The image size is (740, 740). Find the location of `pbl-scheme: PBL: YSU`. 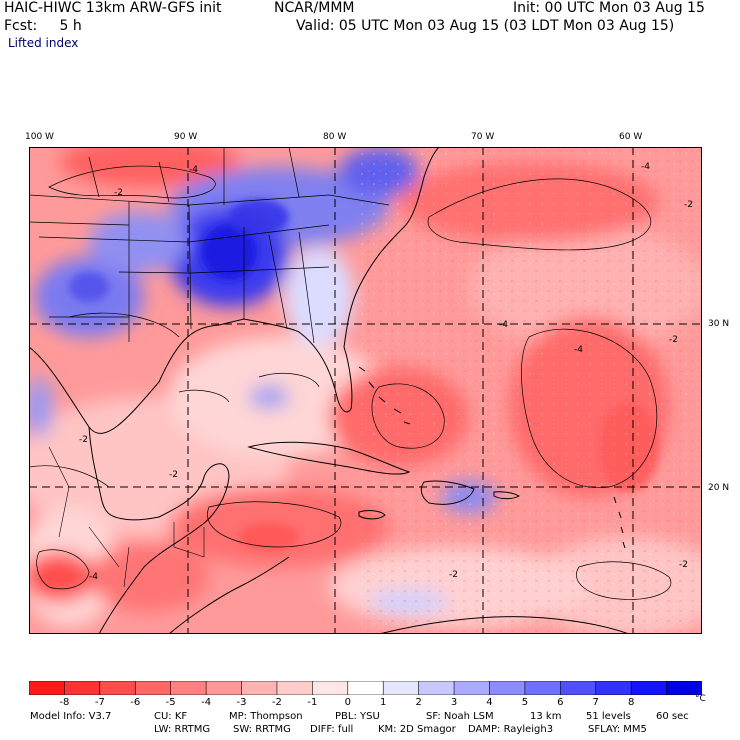

pbl-scheme: PBL: YSU is located at coordinates (357, 716).